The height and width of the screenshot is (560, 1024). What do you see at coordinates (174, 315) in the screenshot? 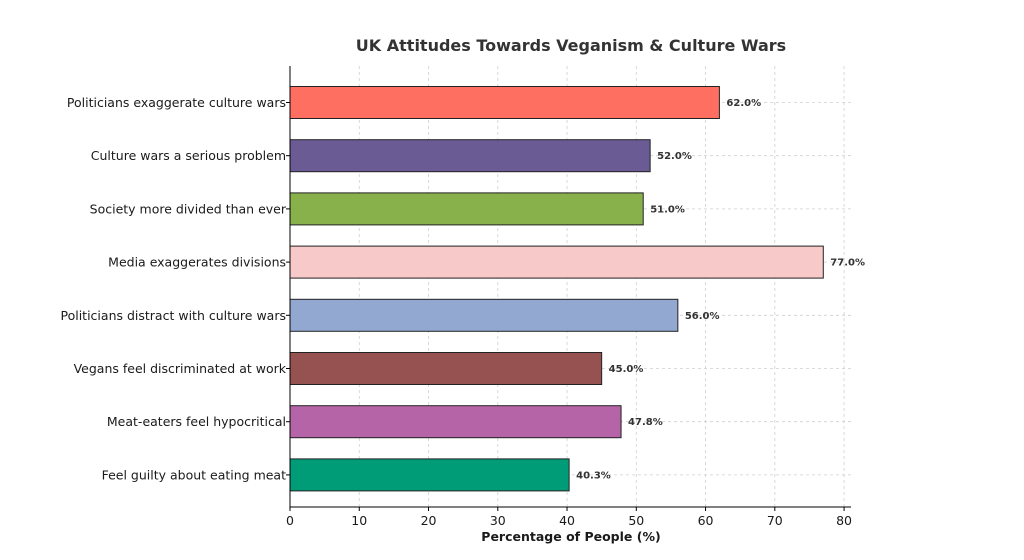
I see `category-label: Politicians distract with culture wars` at bounding box center [174, 315].